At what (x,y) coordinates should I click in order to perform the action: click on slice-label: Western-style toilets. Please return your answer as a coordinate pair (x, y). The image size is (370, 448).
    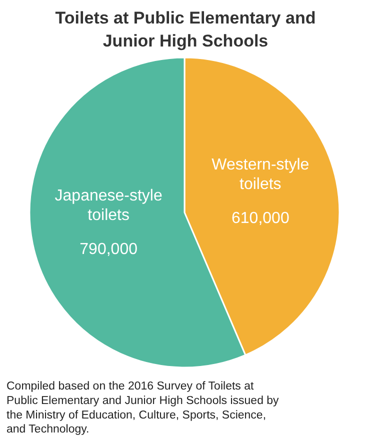
    Looking at the image, I should click on (261, 174).